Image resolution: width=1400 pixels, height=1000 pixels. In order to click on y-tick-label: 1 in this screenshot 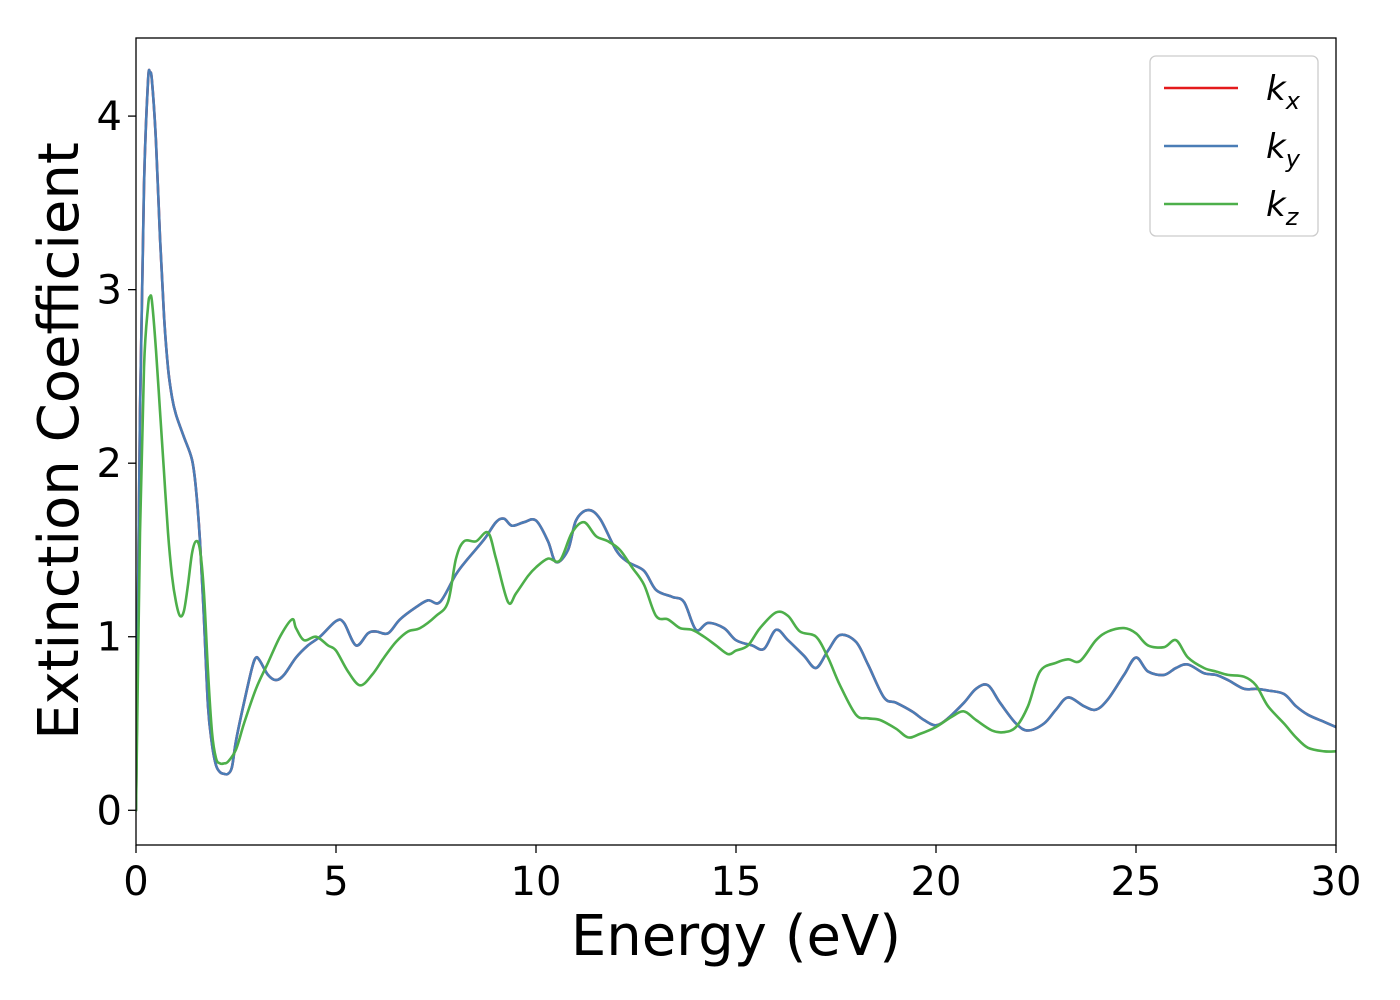, I will do `click(109, 638)`.